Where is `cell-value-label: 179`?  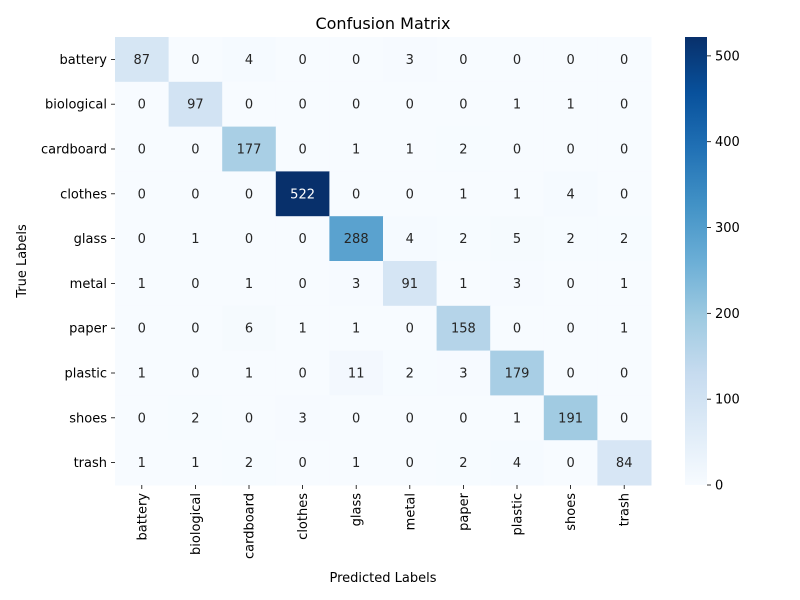
cell-value-label: 179 is located at coordinates (517, 374).